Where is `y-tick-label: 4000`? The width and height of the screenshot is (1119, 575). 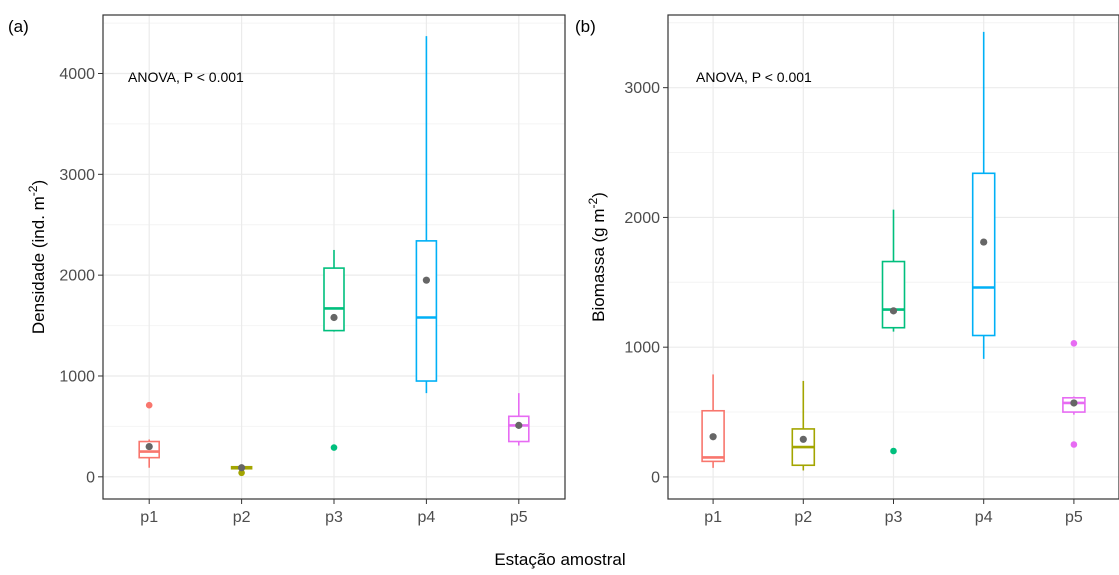 y-tick-label: 4000 is located at coordinates (77, 74).